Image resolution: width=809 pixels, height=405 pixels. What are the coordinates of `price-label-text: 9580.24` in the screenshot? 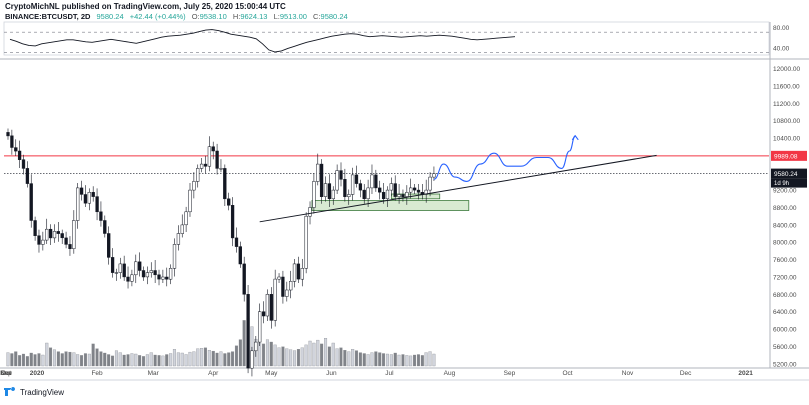 It's located at (786, 174).